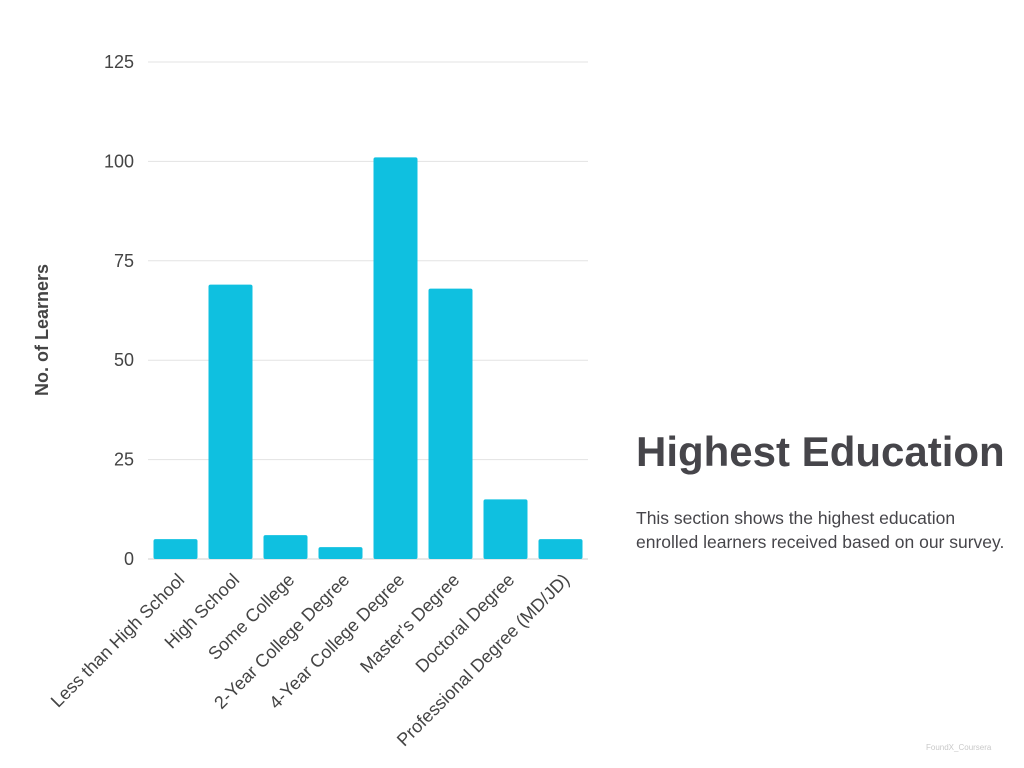  I want to click on y-axis-title: No. of Learners, so click(42, 330).